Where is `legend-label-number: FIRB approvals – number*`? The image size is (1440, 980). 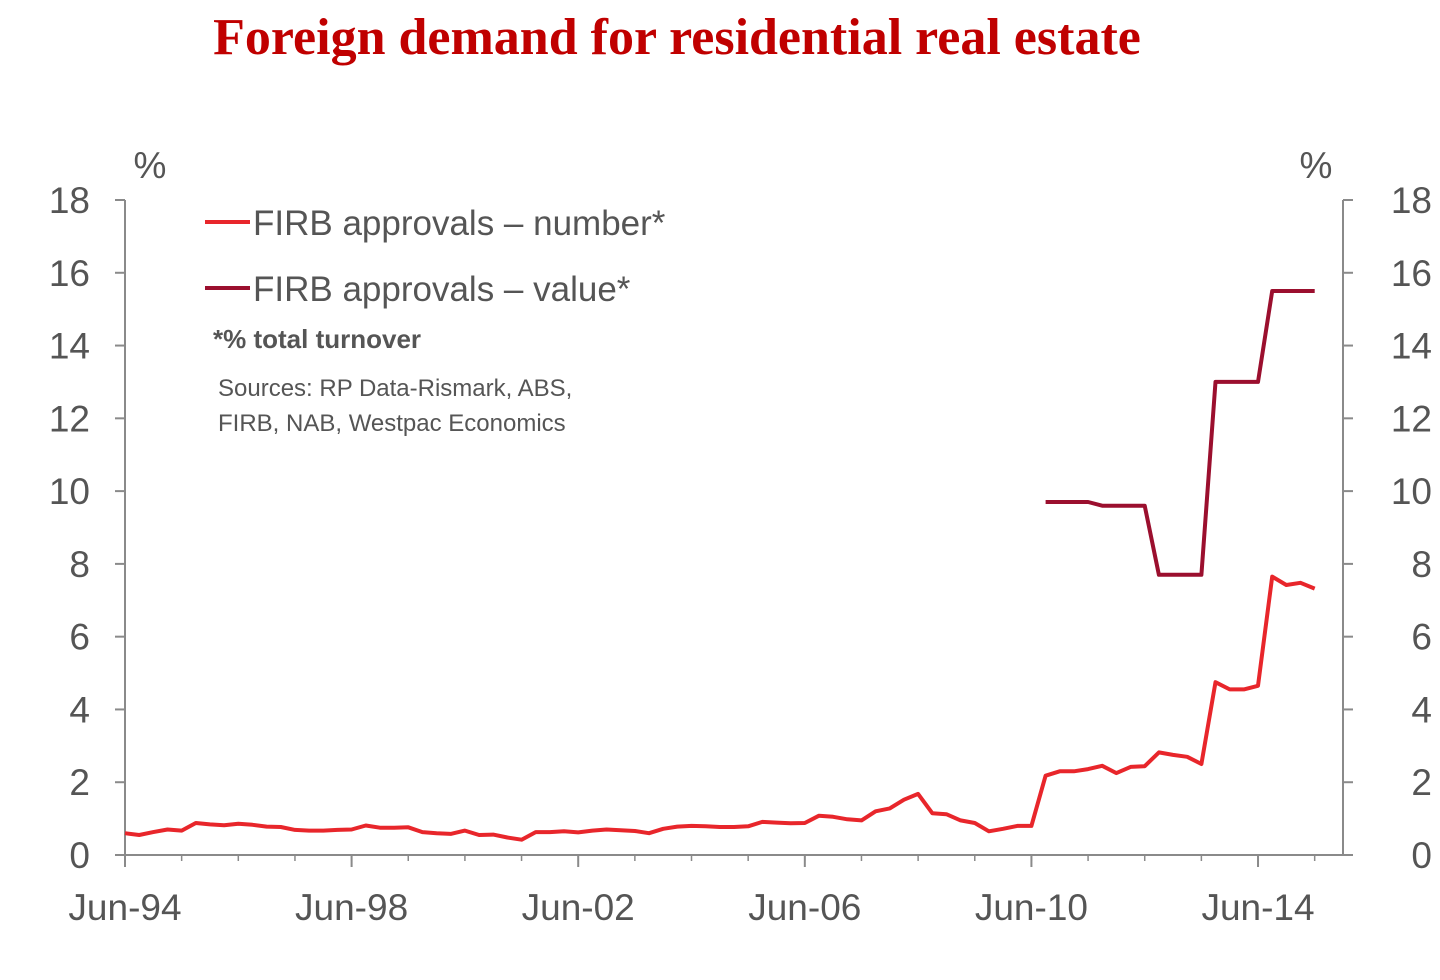 legend-label-number: FIRB approvals – number* is located at coordinates (459, 223).